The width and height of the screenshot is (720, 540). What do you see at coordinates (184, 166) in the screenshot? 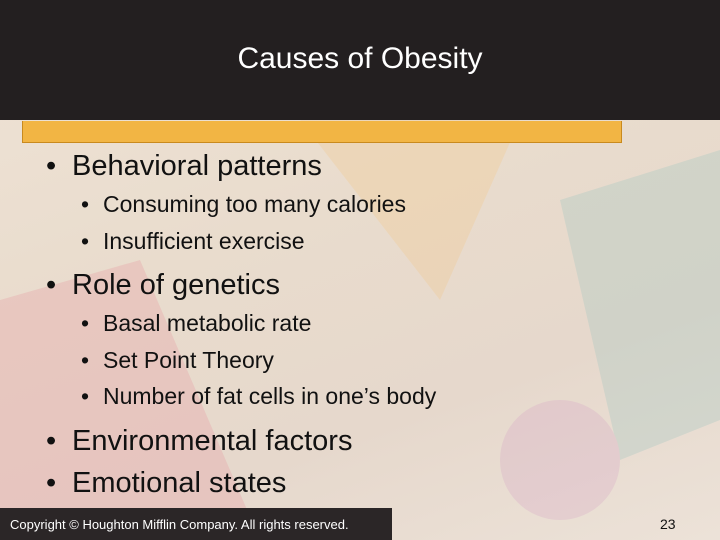
I see `bullet: Behavioral patterns` at bounding box center [184, 166].